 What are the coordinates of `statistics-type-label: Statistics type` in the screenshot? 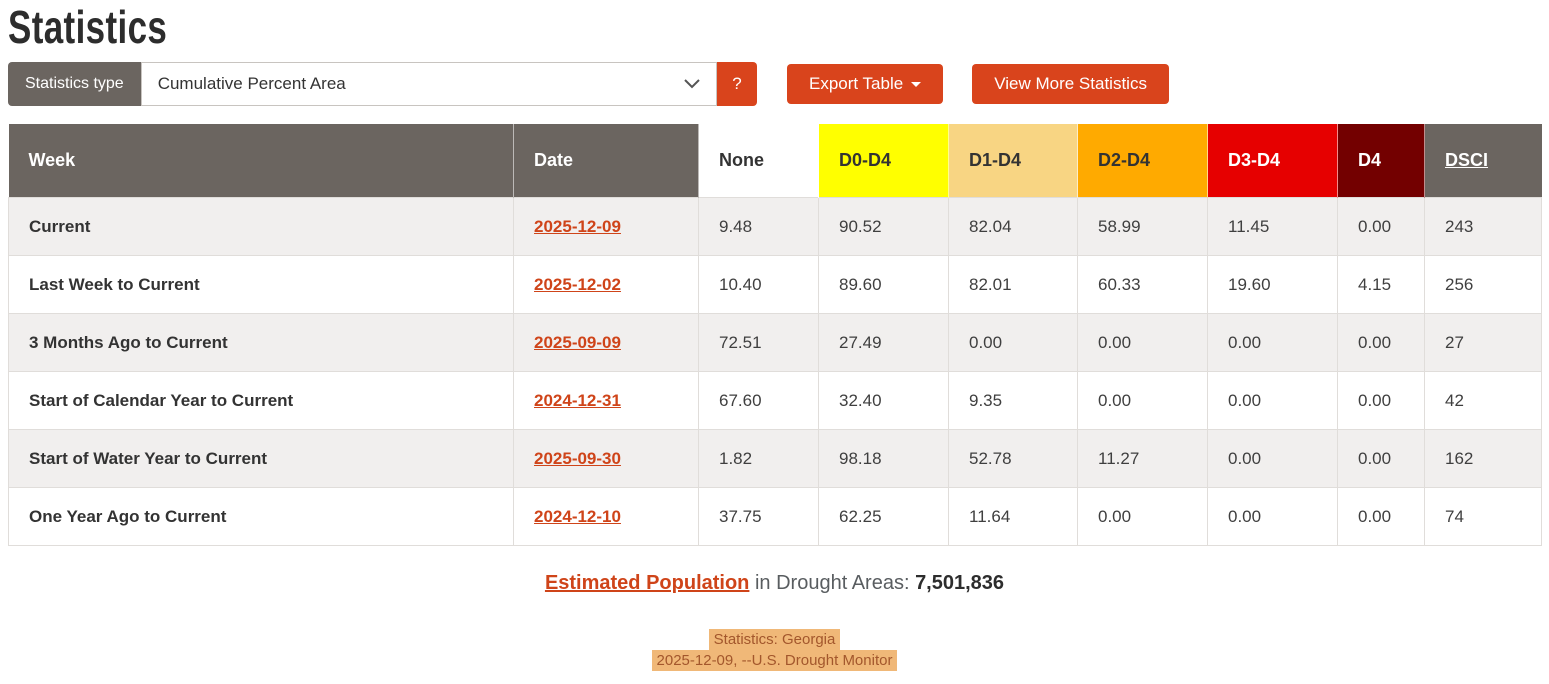 It's located at (74, 84).